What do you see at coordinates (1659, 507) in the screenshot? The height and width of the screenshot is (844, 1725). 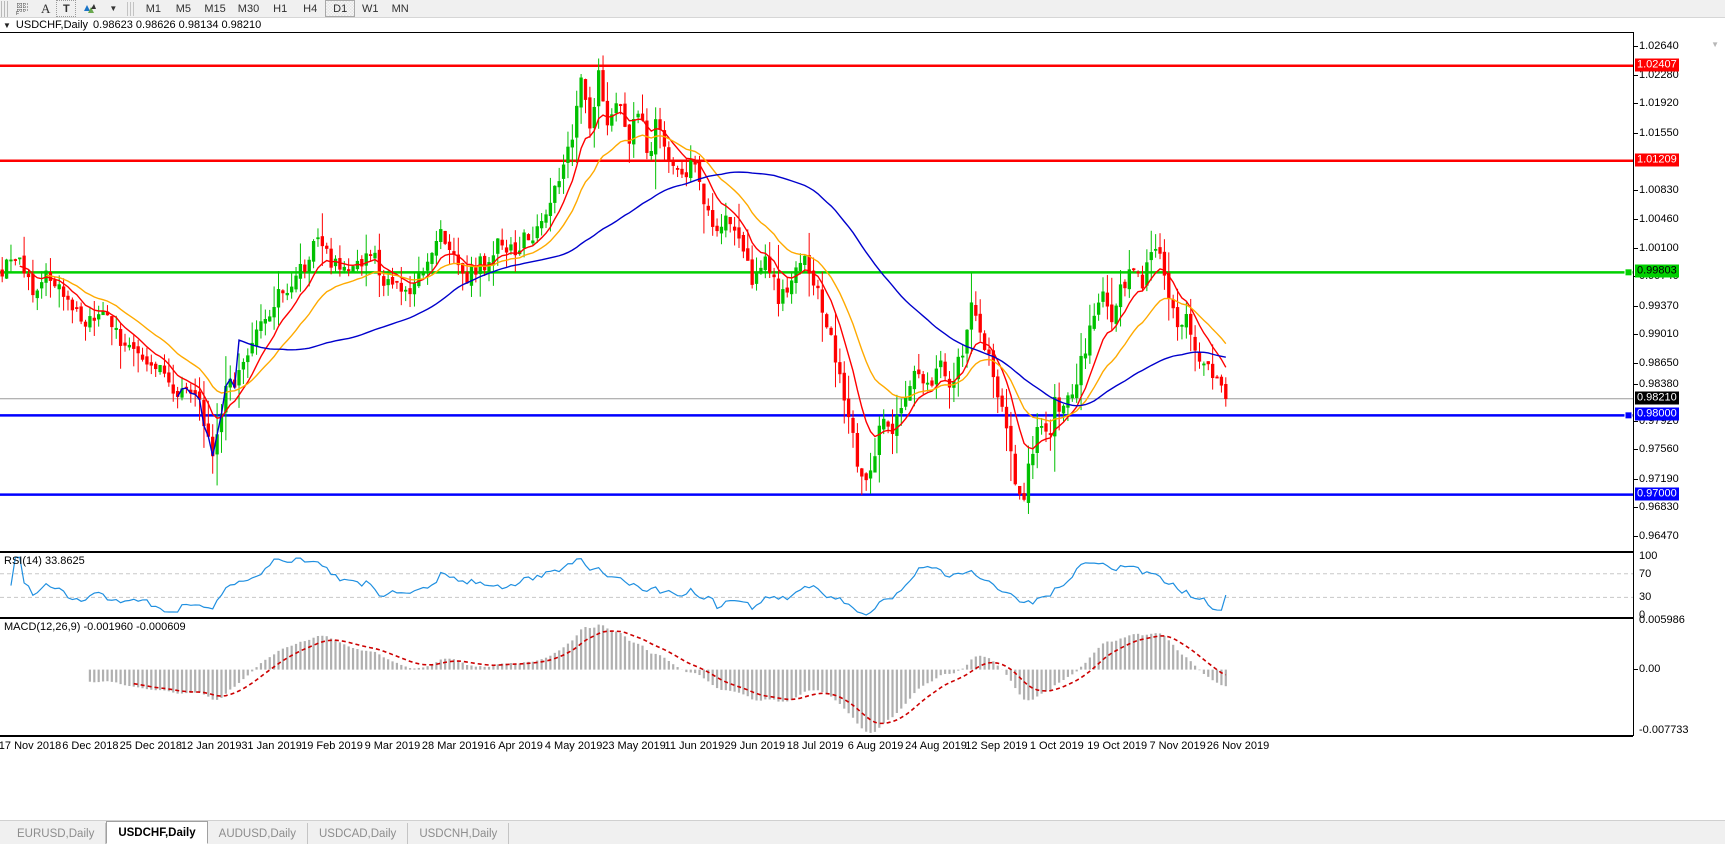 I see `price-tick-label: 0.96830` at bounding box center [1659, 507].